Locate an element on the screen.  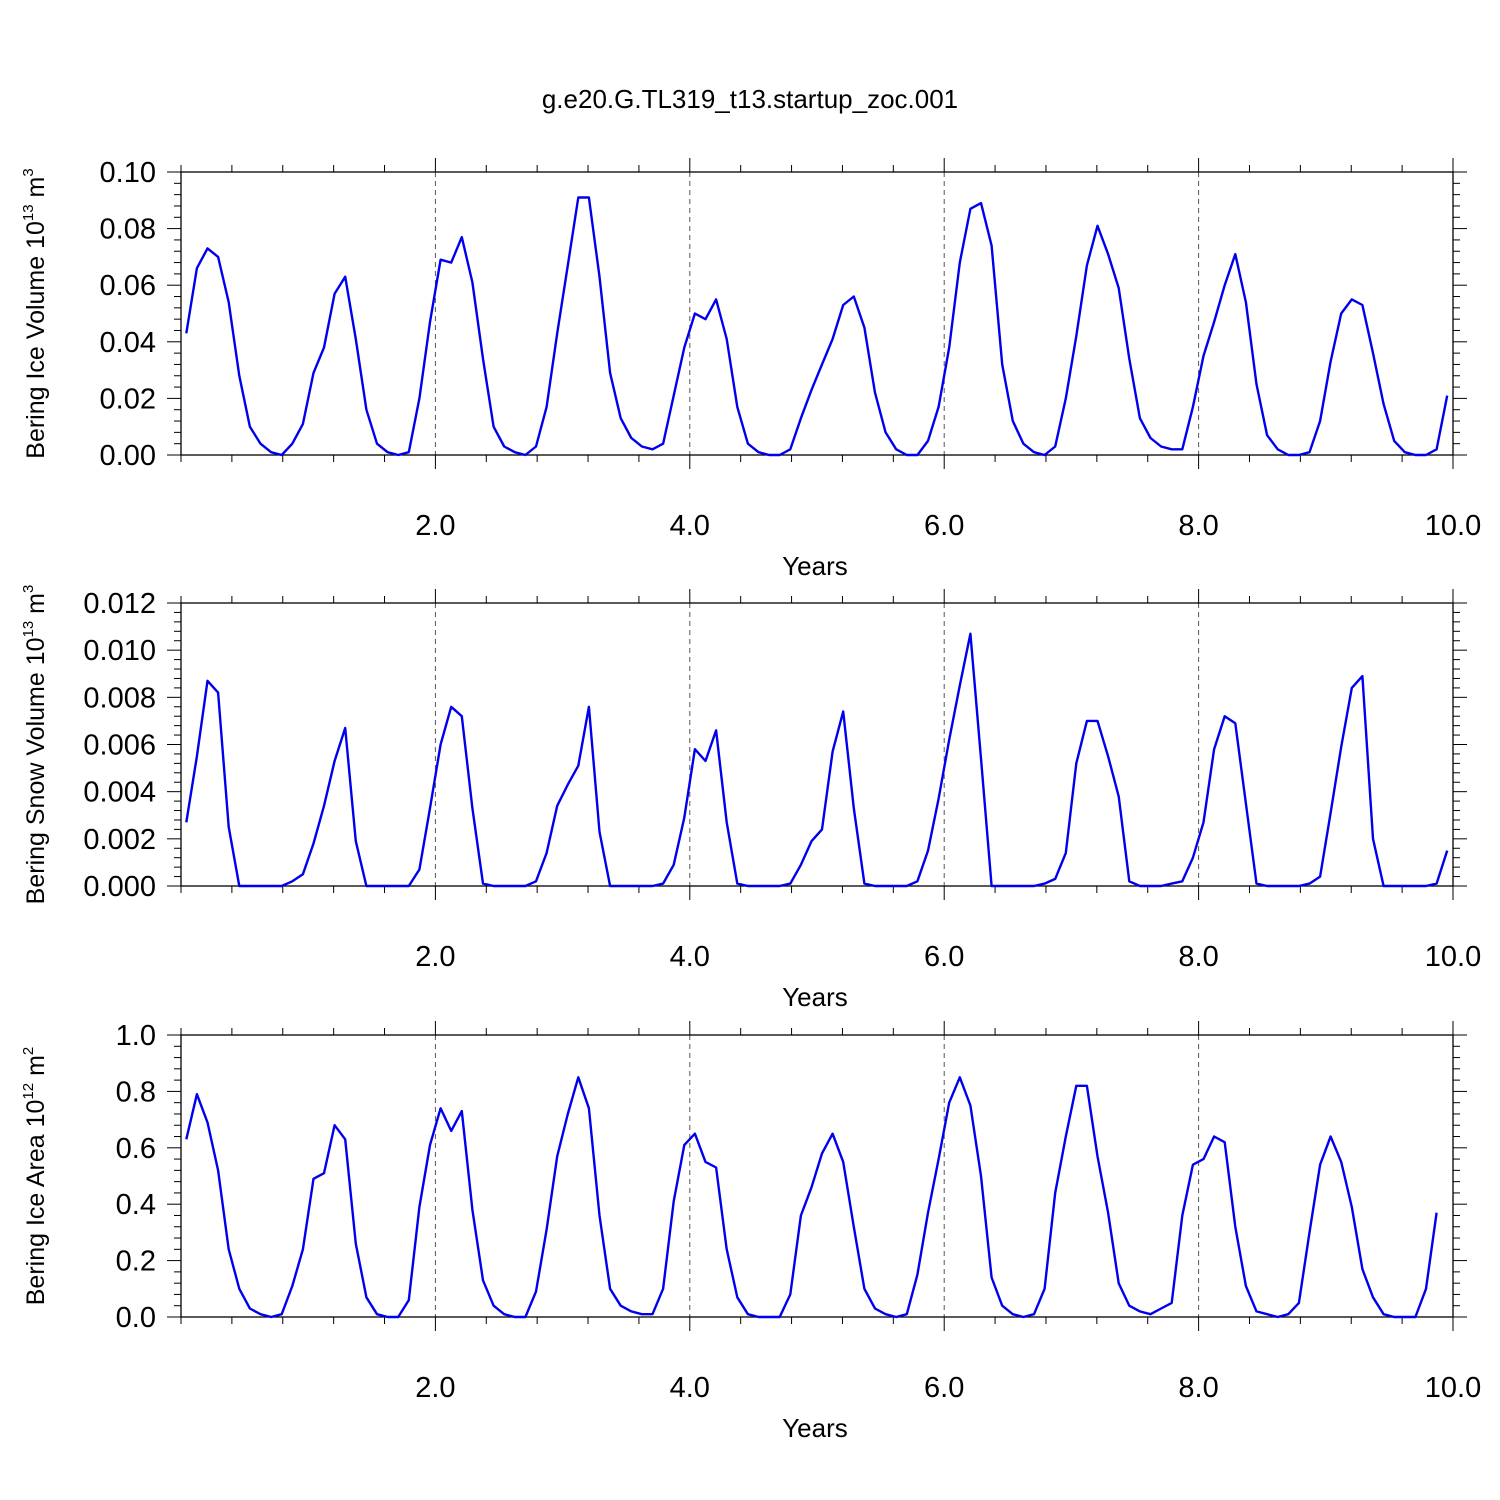
ice-volume-xlabel: Years is located at coordinates (815, 566).